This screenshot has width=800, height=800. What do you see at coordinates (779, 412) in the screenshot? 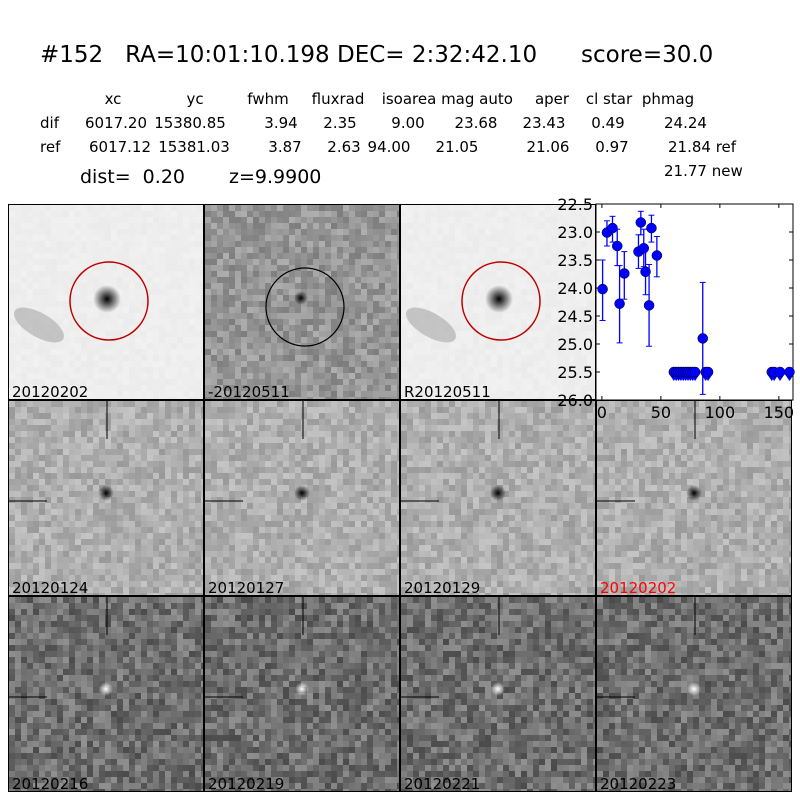
I see `x-tick-label: 150` at bounding box center [779, 412].